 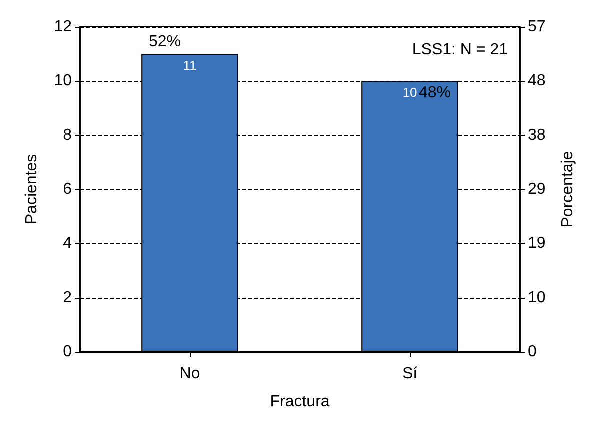 What do you see at coordinates (67, 135) in the screenshot?
I see `y-tick-label: 8` at bounding box center [67, 135].